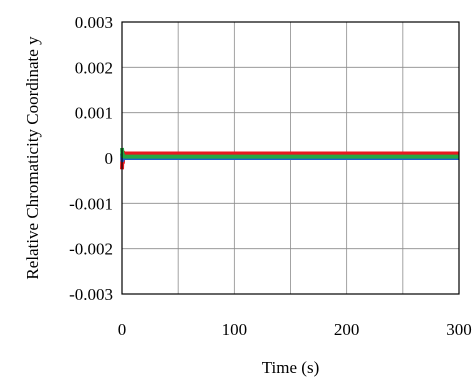 The width and height of the screenshot is (475, 386). I want to click on x-tick-label: 0, so click(122, 329).